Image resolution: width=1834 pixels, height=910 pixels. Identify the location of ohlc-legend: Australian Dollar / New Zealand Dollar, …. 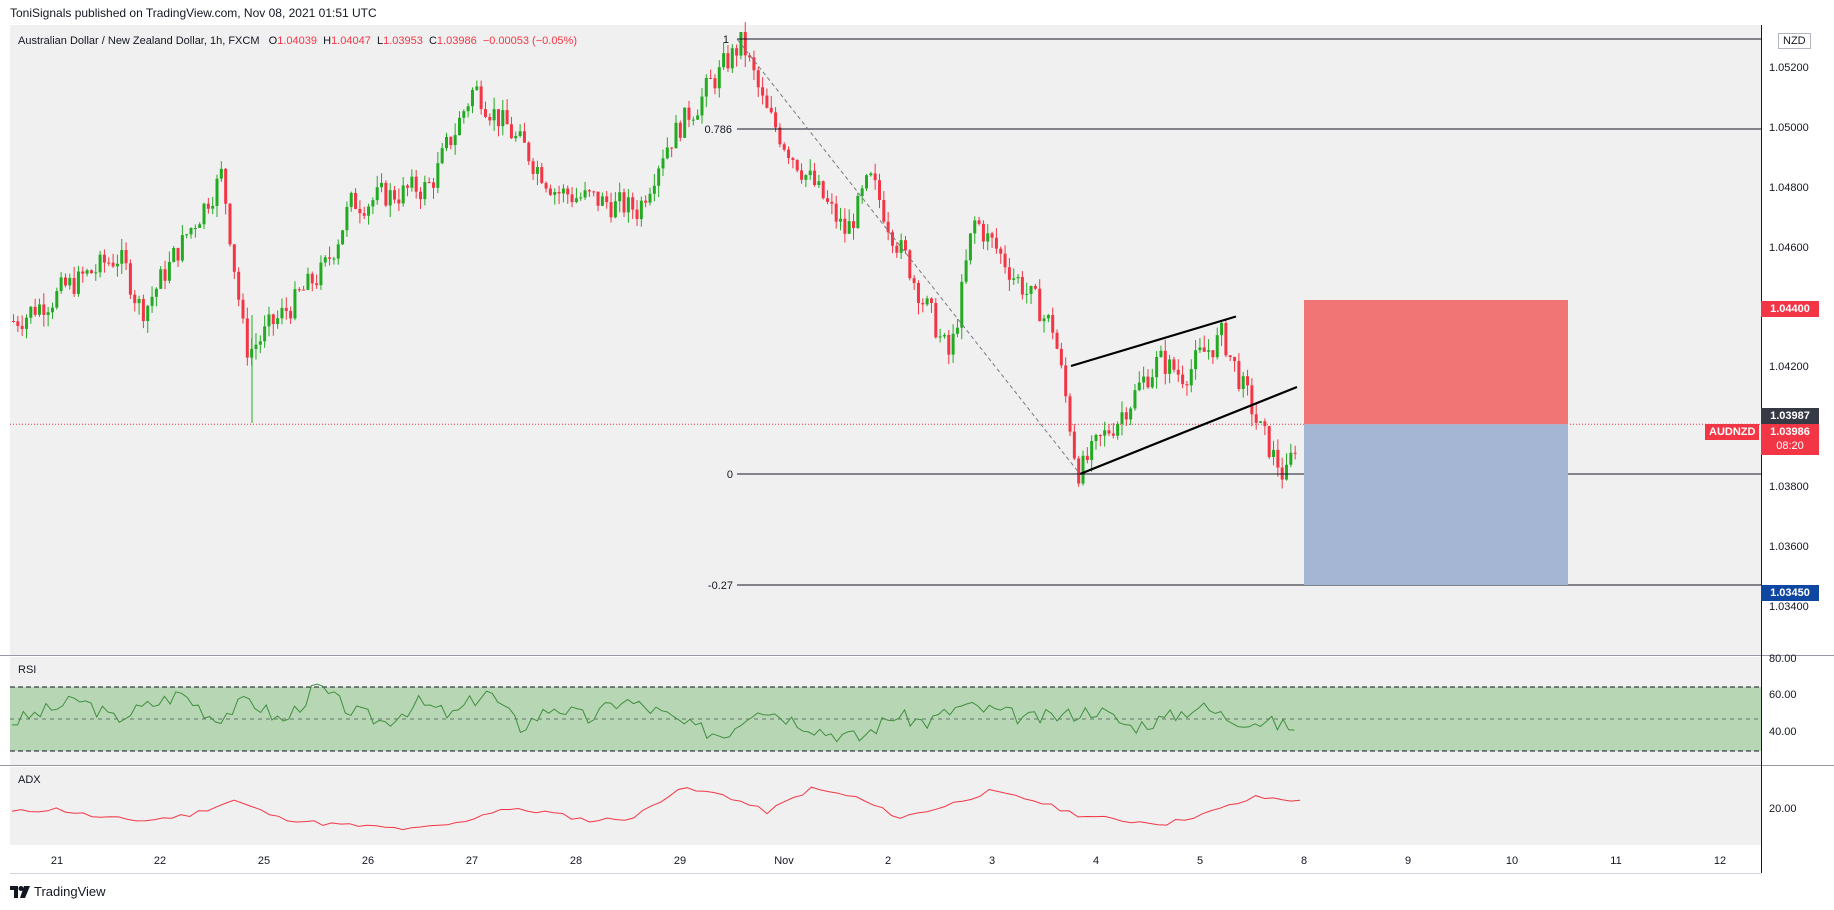
(297, 41).